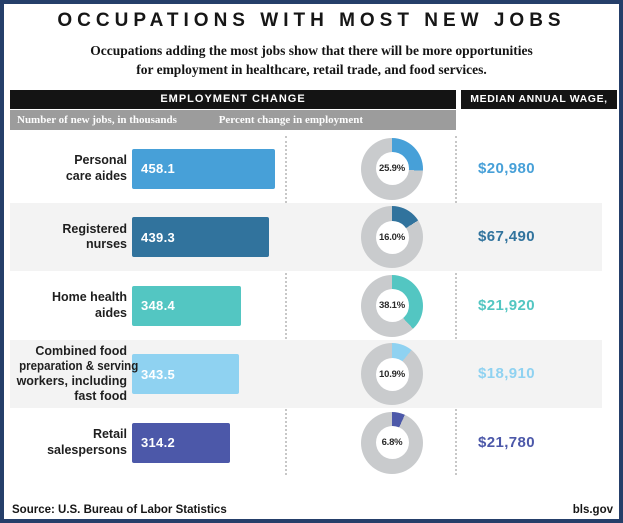 Image resolution: width=623 pixels, height=523 pixels. What do you see at coordinates (200, 237) in the screenshot?
I see `new-jobs-bar: 439.3` at bounding box center [200, 237].